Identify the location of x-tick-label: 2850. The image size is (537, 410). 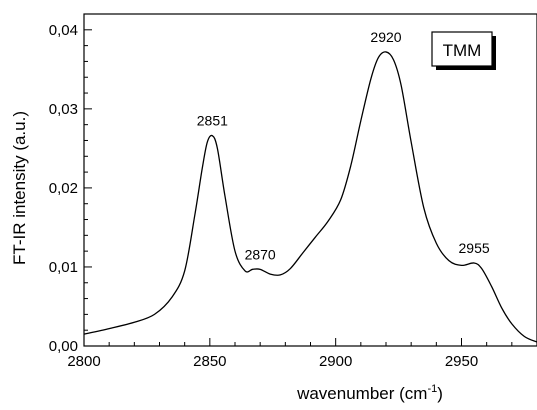
(209, 361).